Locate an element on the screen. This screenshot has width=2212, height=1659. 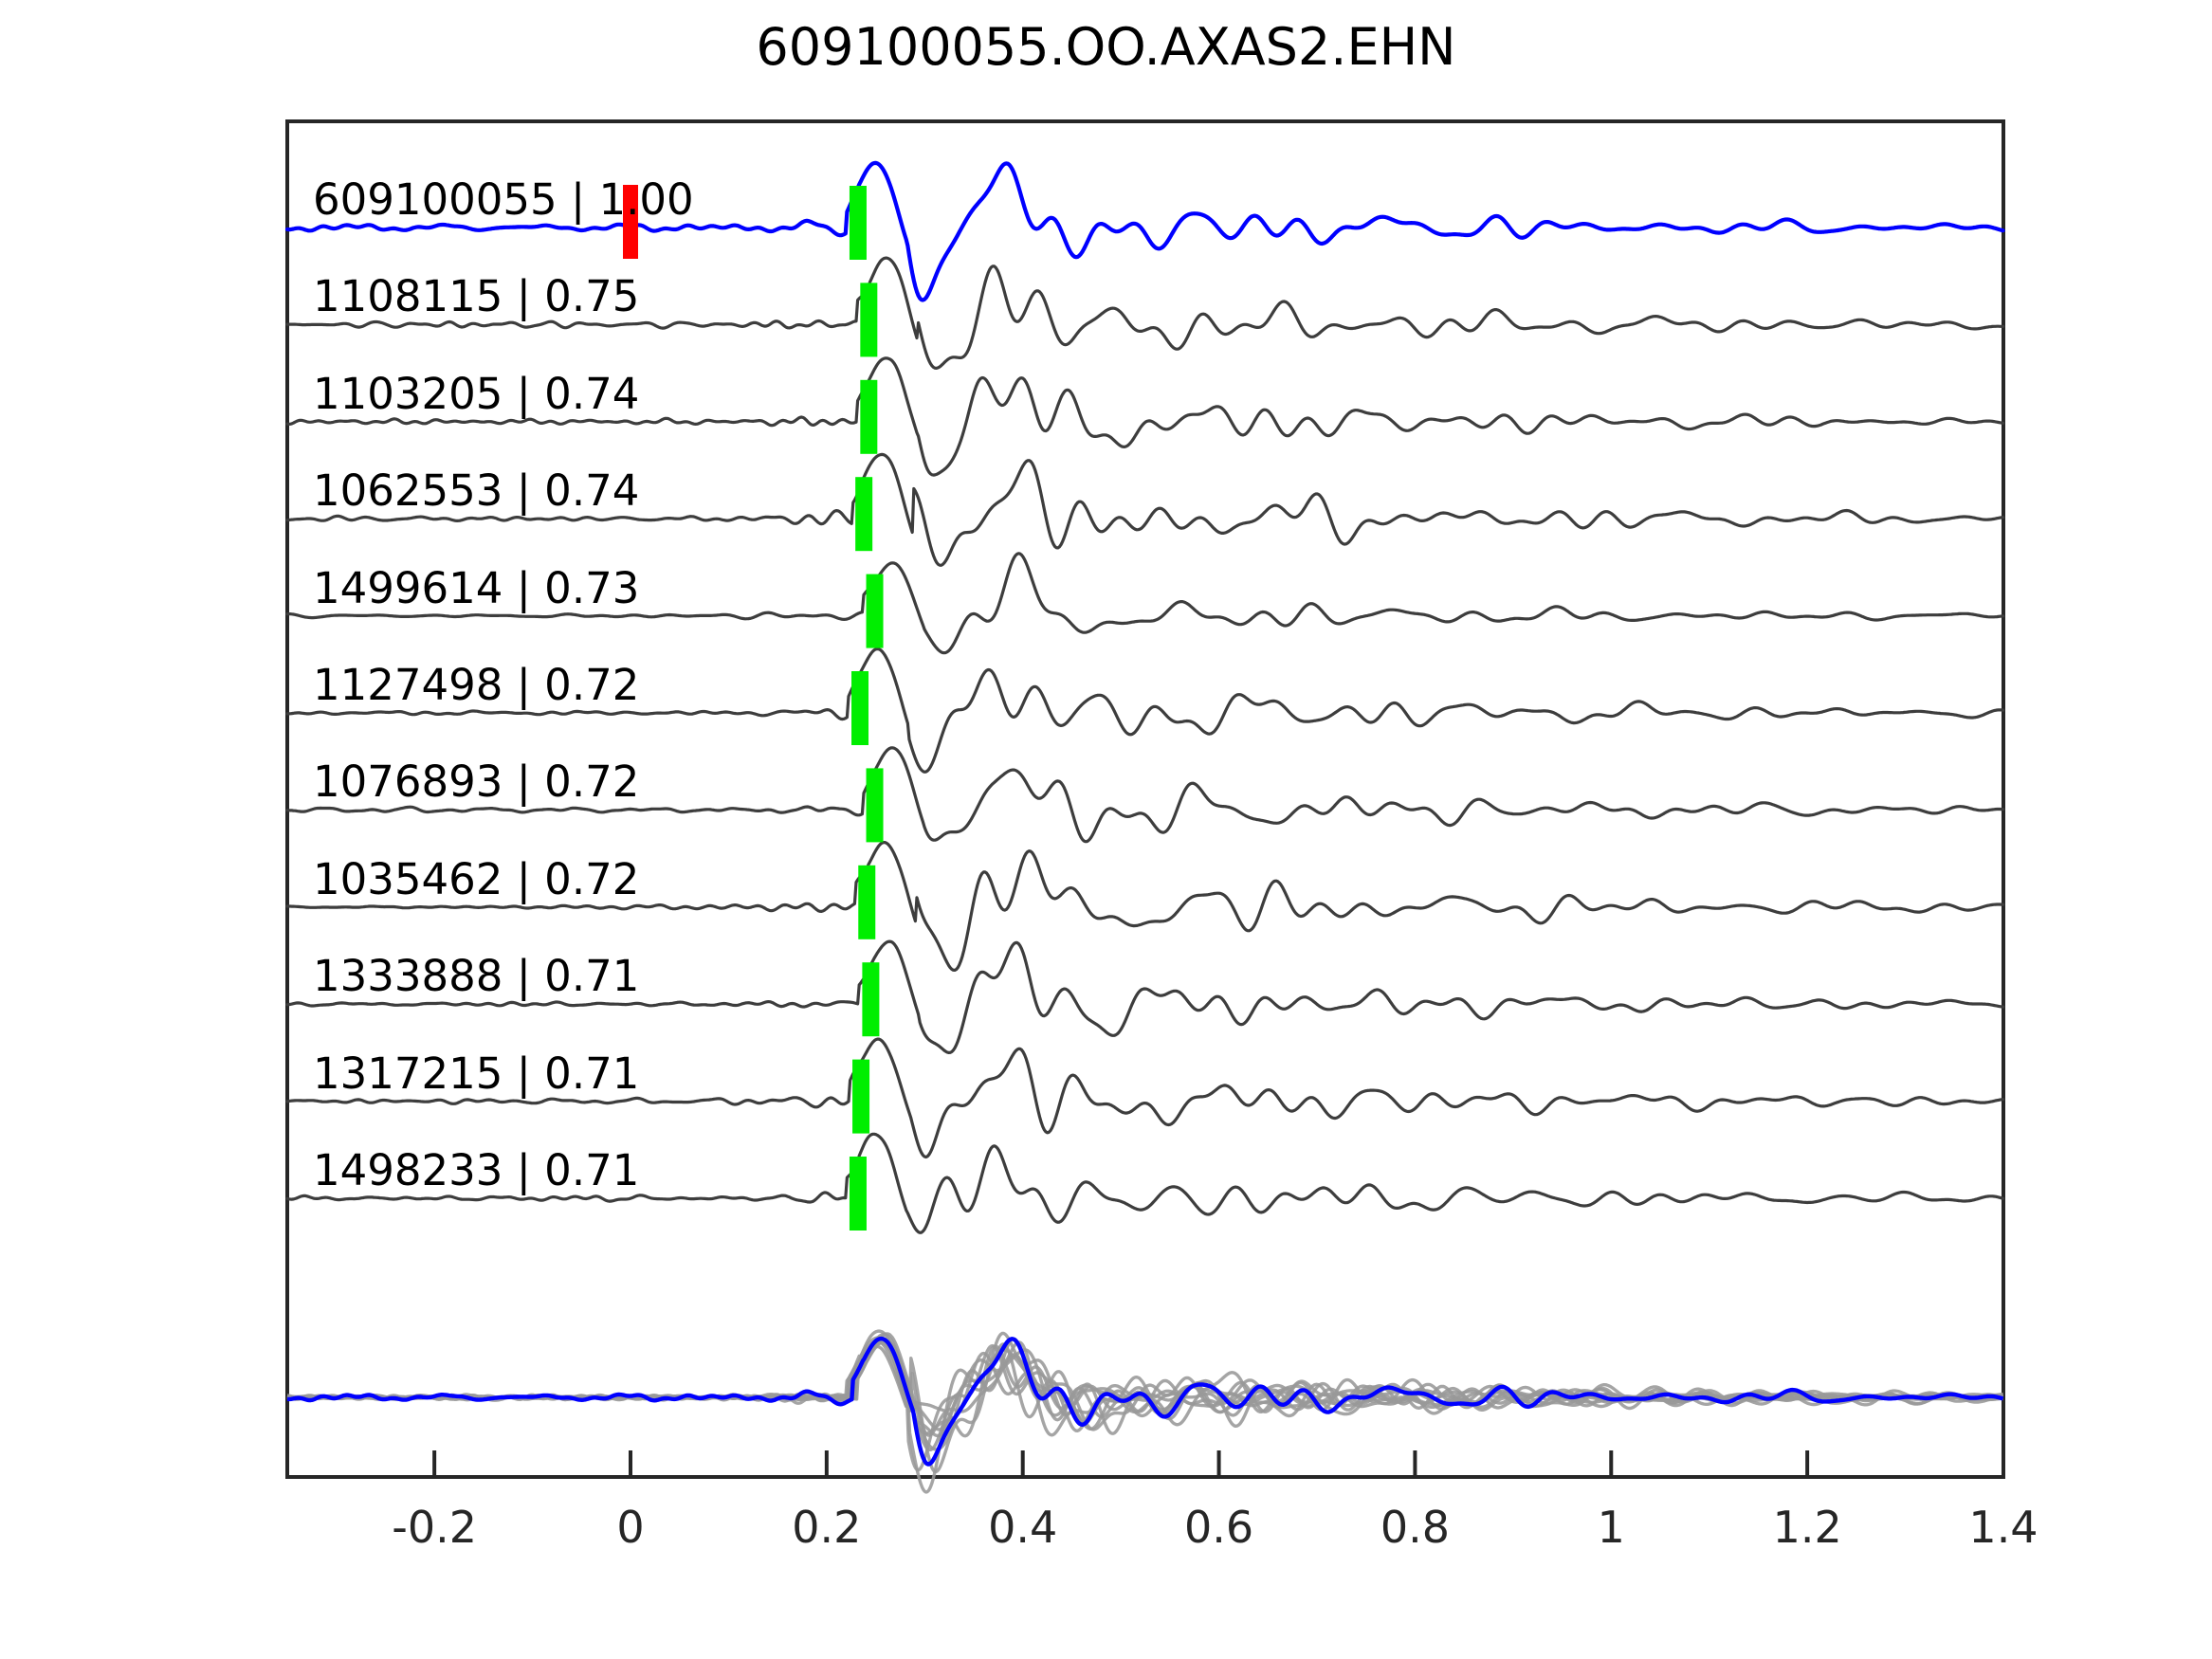
x-tick-label: 0 is located at coordinates (630, 1527).